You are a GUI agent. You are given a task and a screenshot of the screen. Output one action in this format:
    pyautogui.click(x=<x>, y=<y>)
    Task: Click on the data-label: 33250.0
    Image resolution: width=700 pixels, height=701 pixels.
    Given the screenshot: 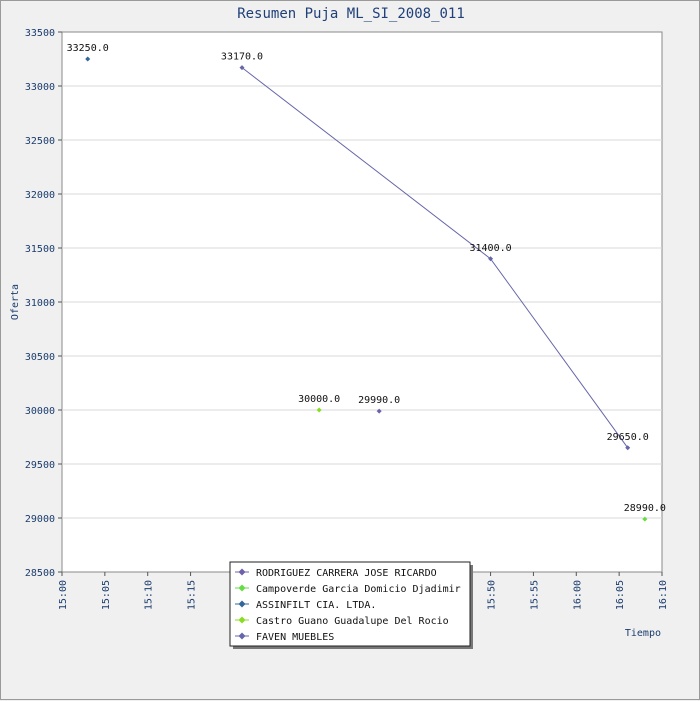 What is the action you would take?
    pyautogui.click(x=88, y=48)
    